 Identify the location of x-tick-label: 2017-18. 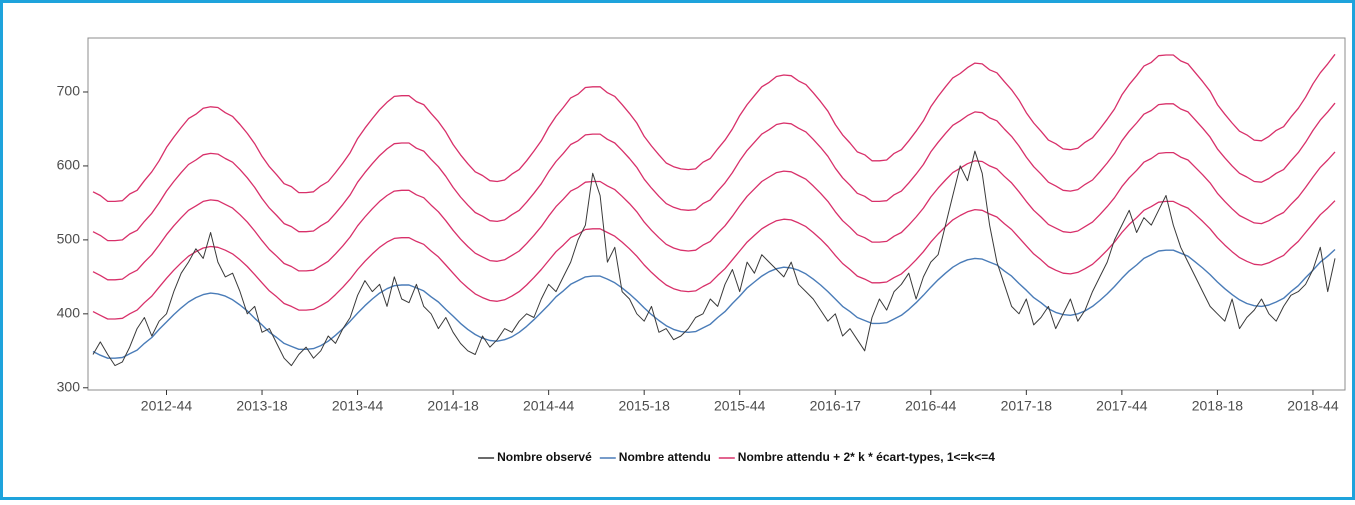
(1027, 406).